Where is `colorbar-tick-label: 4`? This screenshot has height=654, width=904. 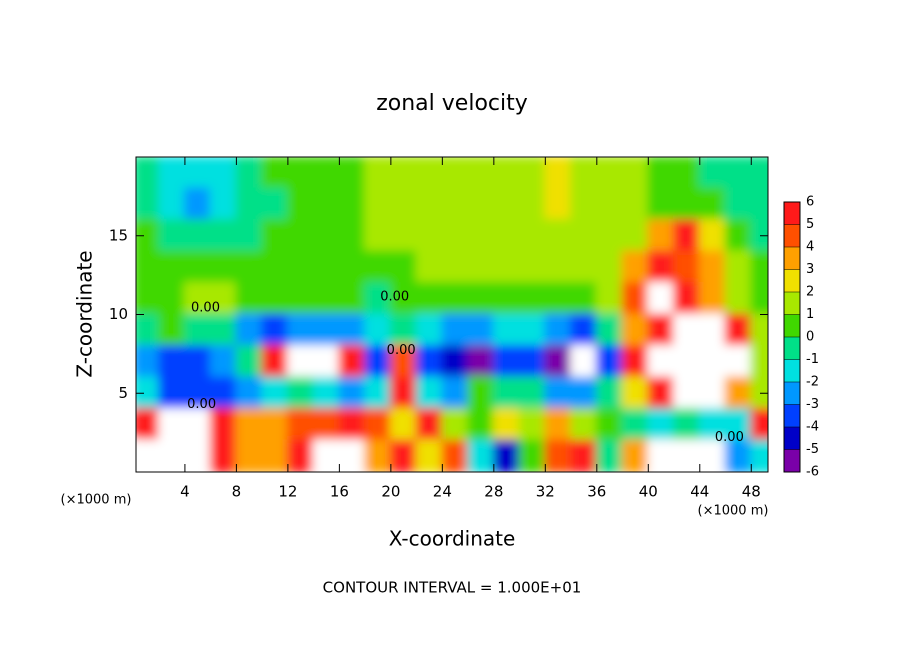
colorbar-tick-label: 4 is located at coordinates (810, 247).